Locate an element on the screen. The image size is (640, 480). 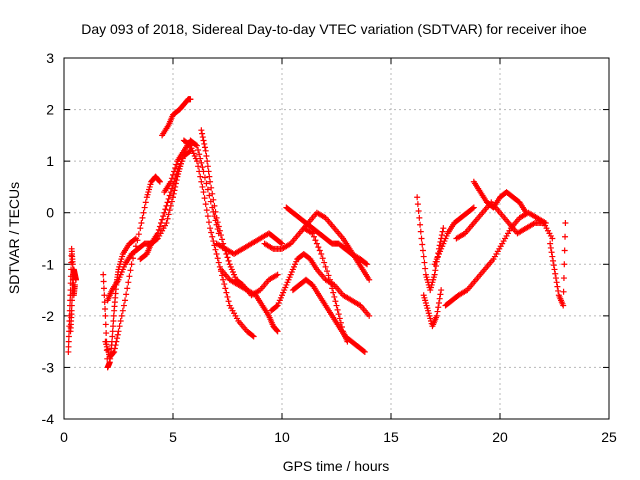
series-arc-o is located at coordinates (317, 246).